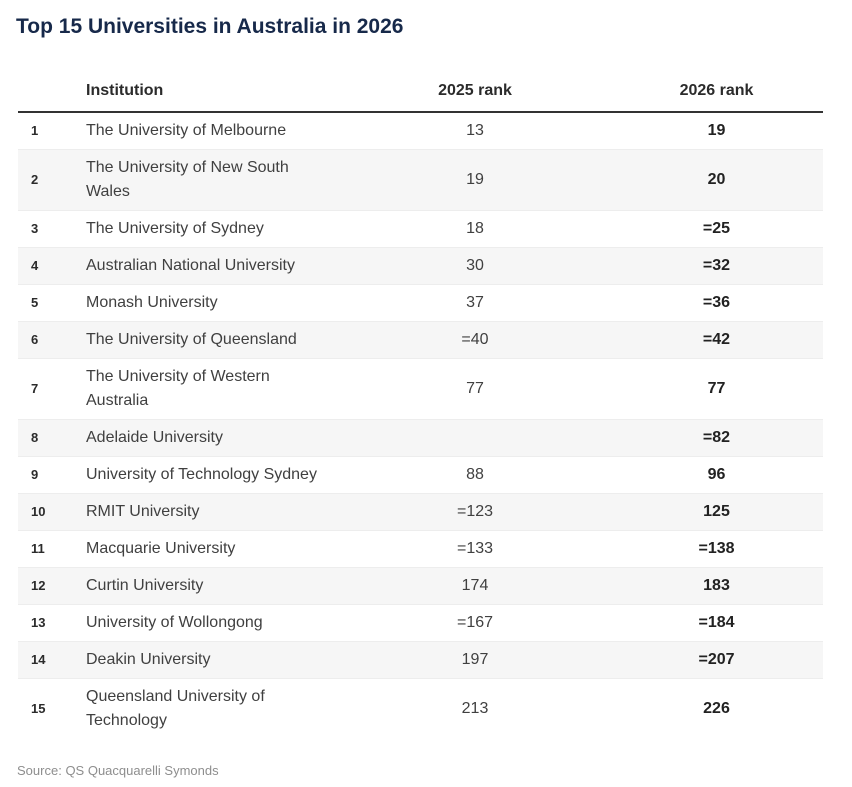  What do you see at coordinates (175, 228) in the screenshot?
I see `institution-name: The University of Sydney` at bounding box center [175, 228].